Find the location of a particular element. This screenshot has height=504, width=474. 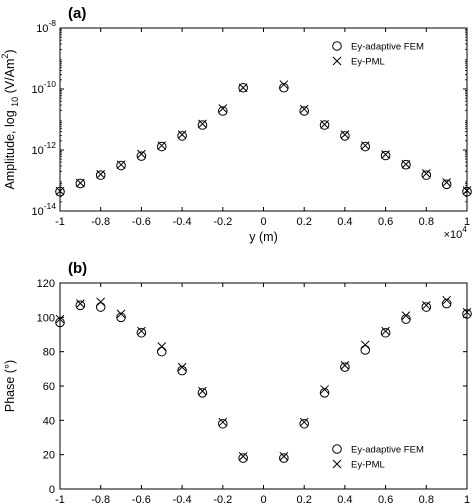

y-tick-label: 0 is located at coordinates (52, 490).